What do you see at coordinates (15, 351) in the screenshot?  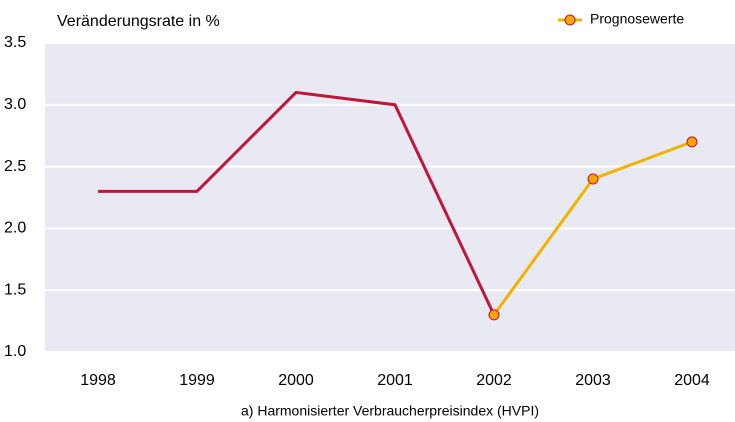 I see `y-tick-label: 1.0` at bounding box center [15, 351].